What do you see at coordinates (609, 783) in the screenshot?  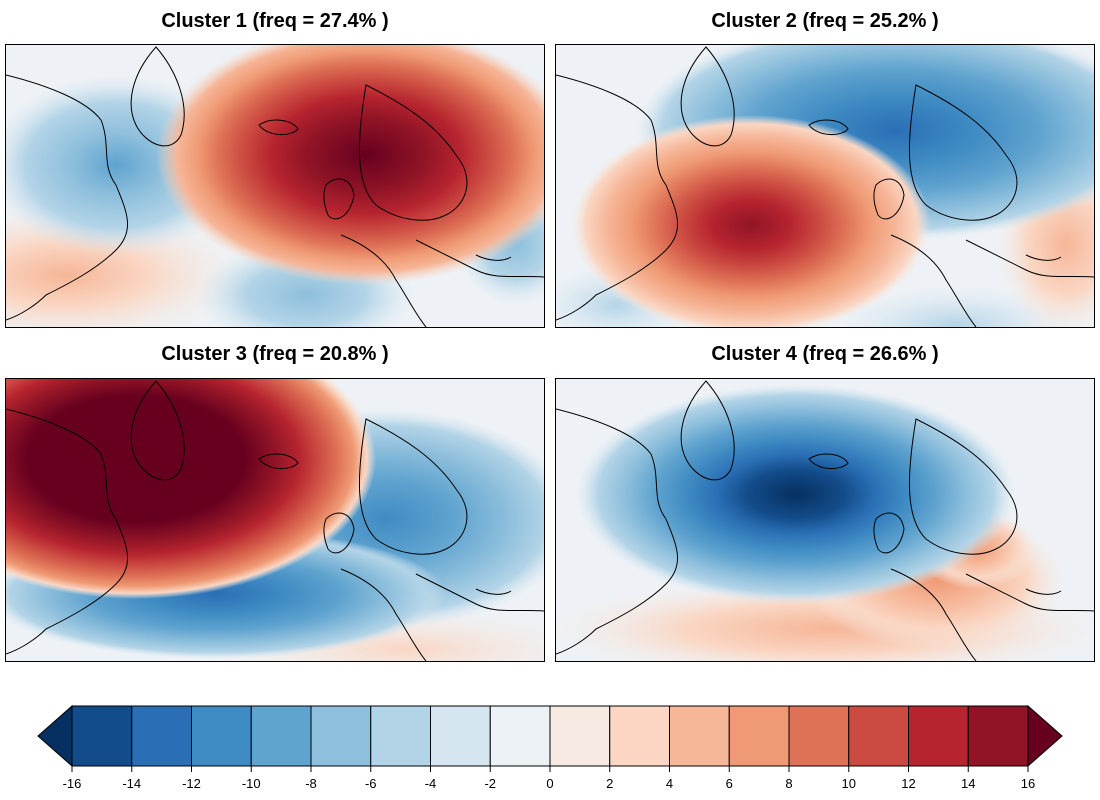 I see `colorbar-tick-label: 2` at bounding box center [609, 783].